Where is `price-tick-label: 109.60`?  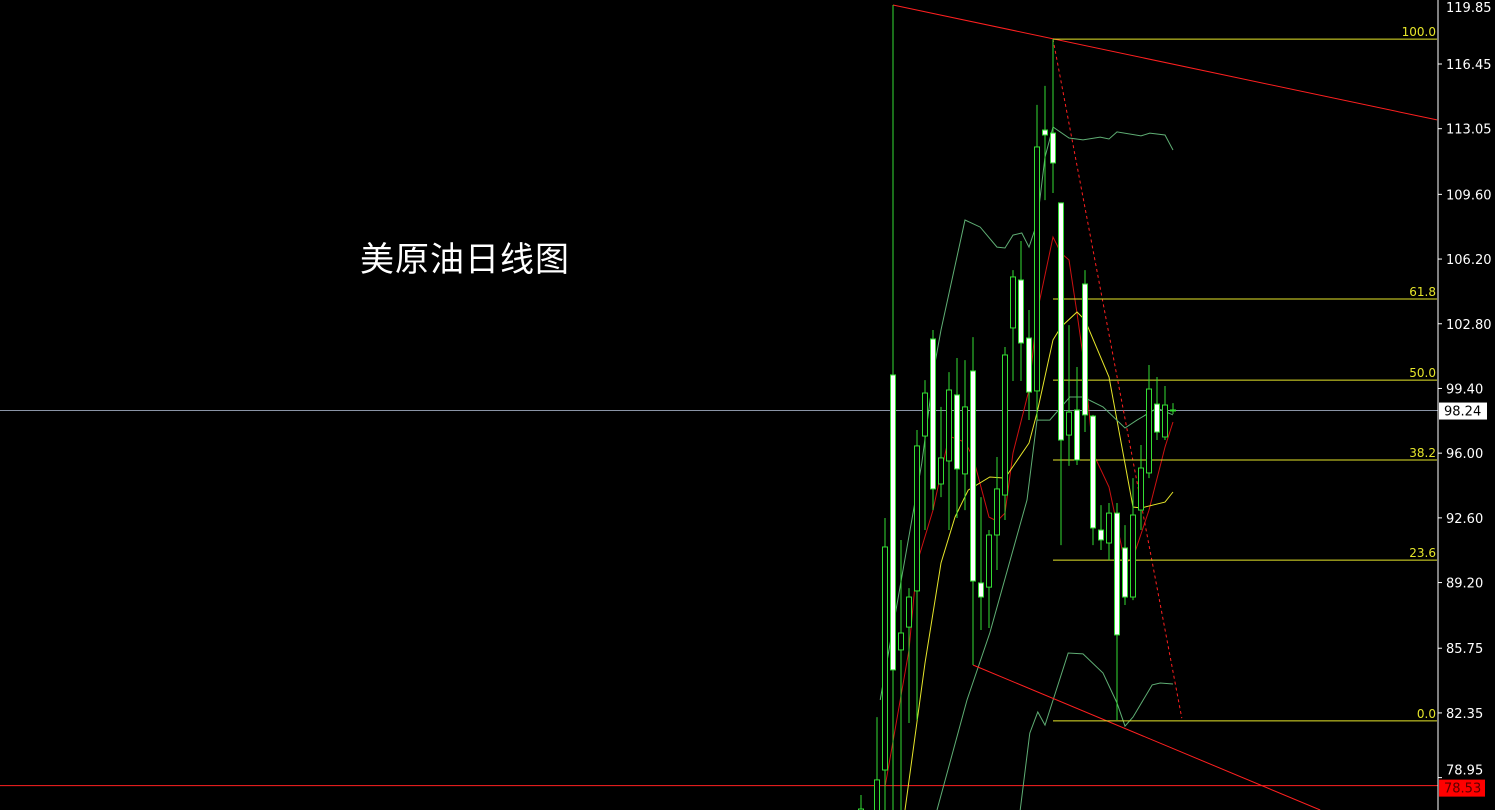
price-tick-label: 109.60 is located at coordinates (1469, 195).